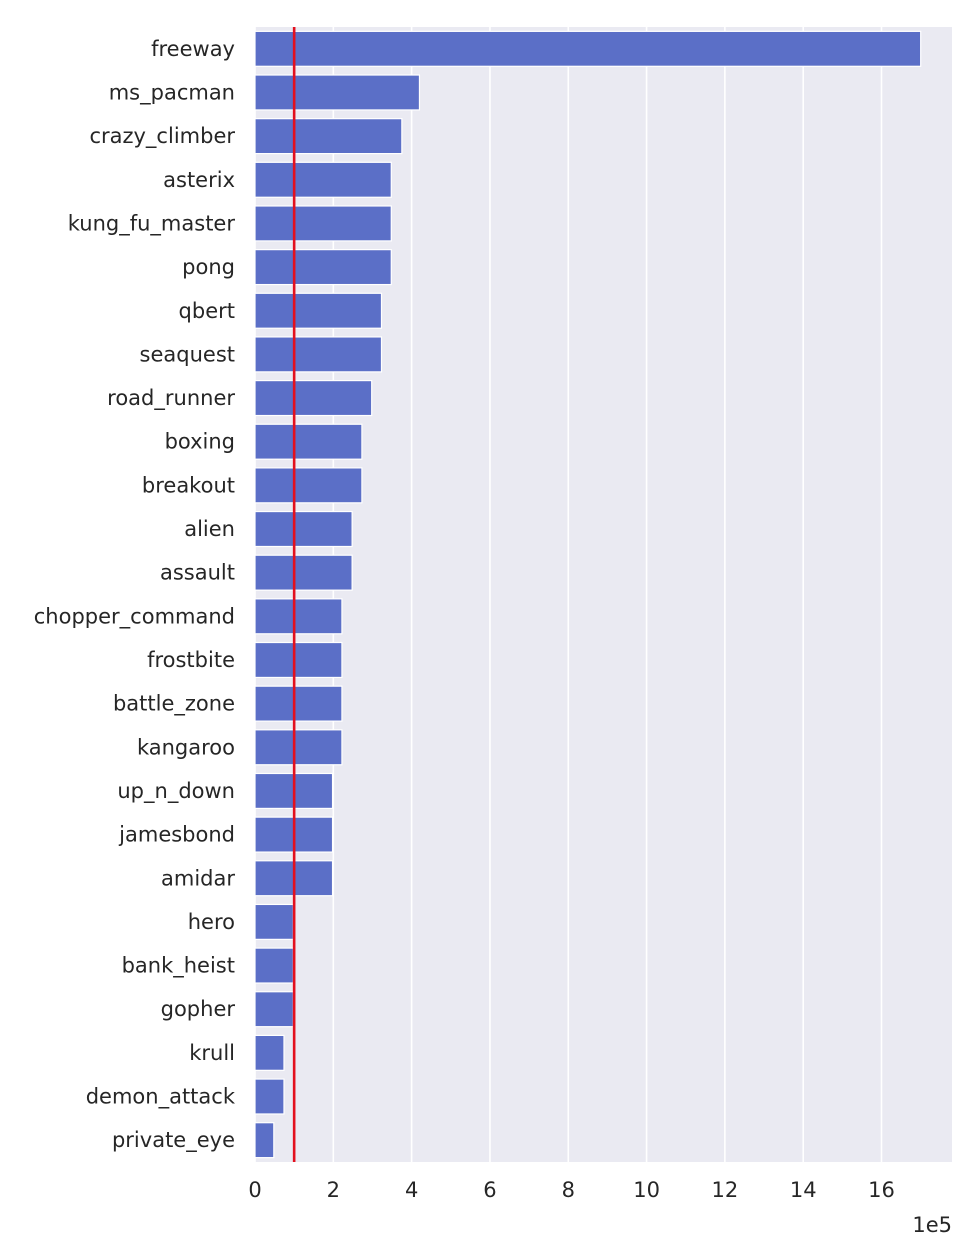  What do you see at coordinates (134, 616) in the screenshot?
I see `category-label: chopper_command` at bounding box center [134, 616].